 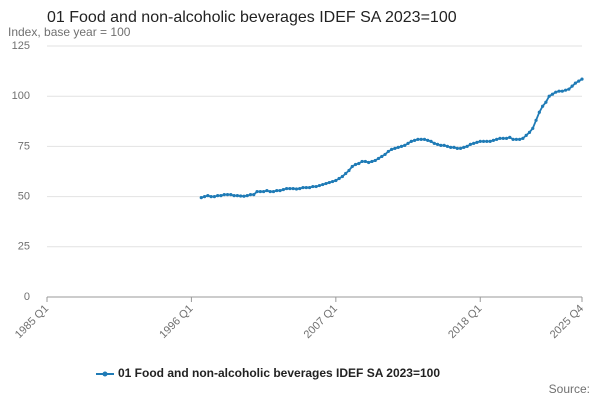 What do you see at coordinates (567, 322) in the screenshot?
I see `x-tick-label: 2025 Q4` at bounding box center [567, 322].